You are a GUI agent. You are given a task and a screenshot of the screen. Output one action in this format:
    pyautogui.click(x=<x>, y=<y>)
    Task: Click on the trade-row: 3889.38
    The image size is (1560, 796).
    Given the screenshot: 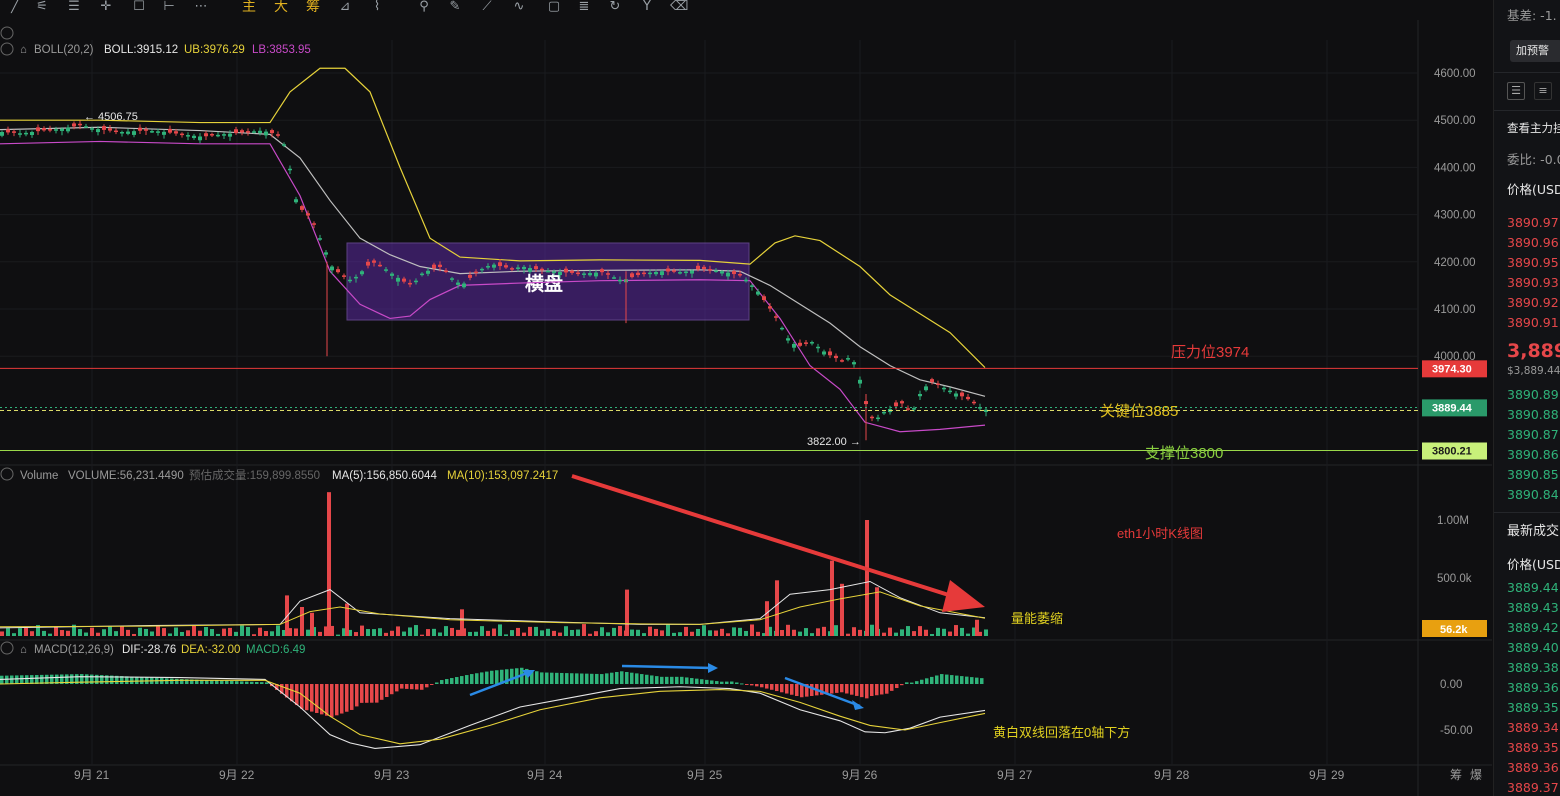 What is the action you would take?
    pyautogui.click(x=1533, y=667)
    